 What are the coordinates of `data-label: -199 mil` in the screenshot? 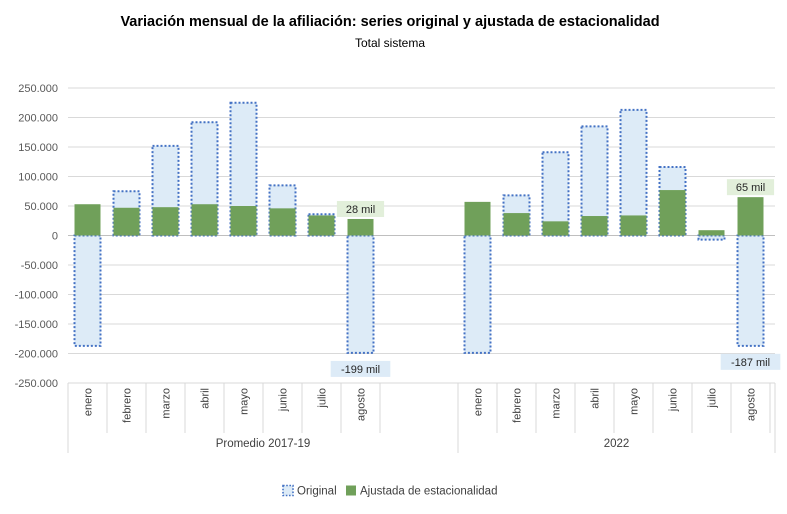 It's located at (360, 368).